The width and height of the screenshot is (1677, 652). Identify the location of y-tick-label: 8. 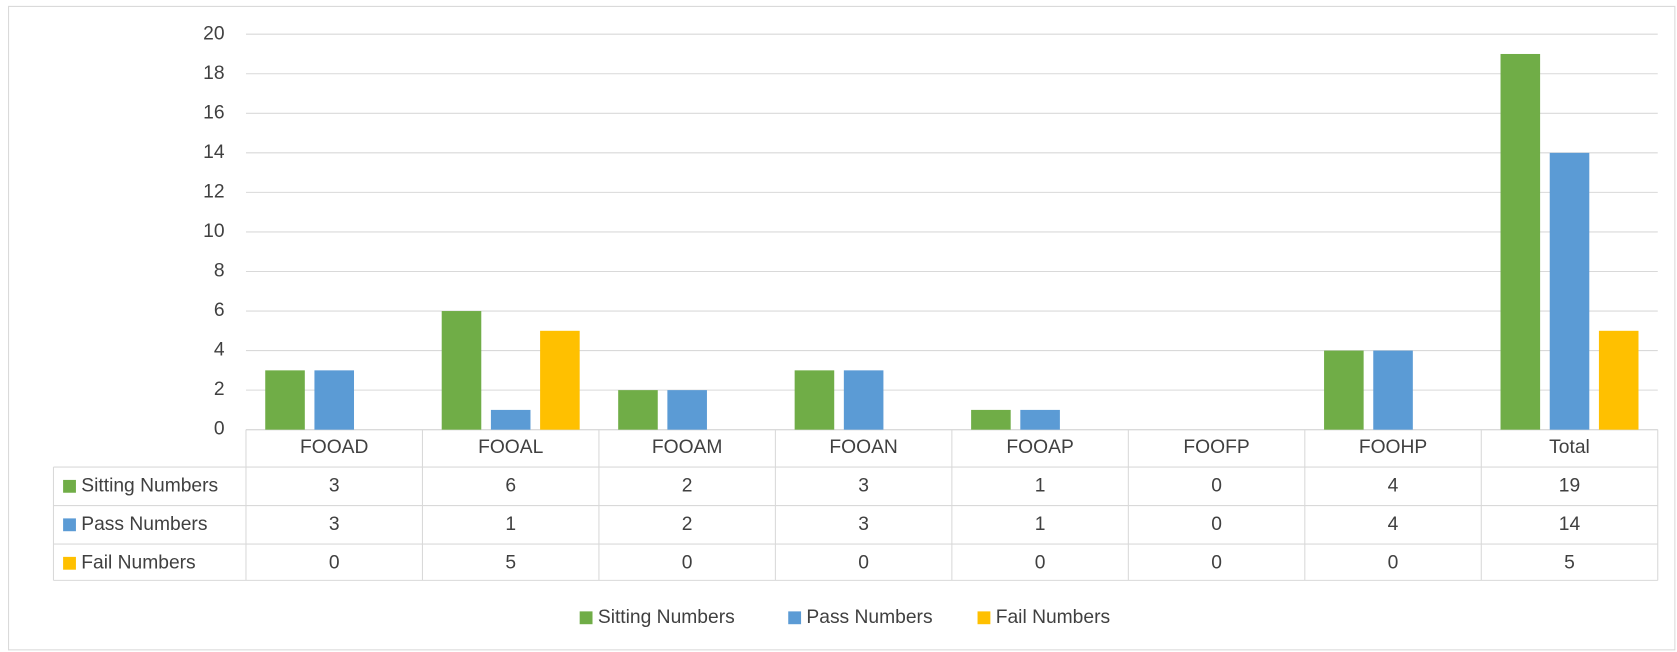
(219, 271).